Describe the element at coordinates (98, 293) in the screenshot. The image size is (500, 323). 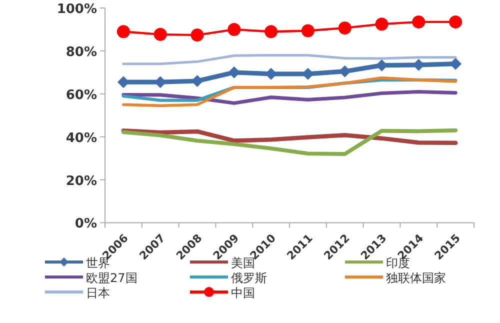
I see `legend-label: 日本` at that location.